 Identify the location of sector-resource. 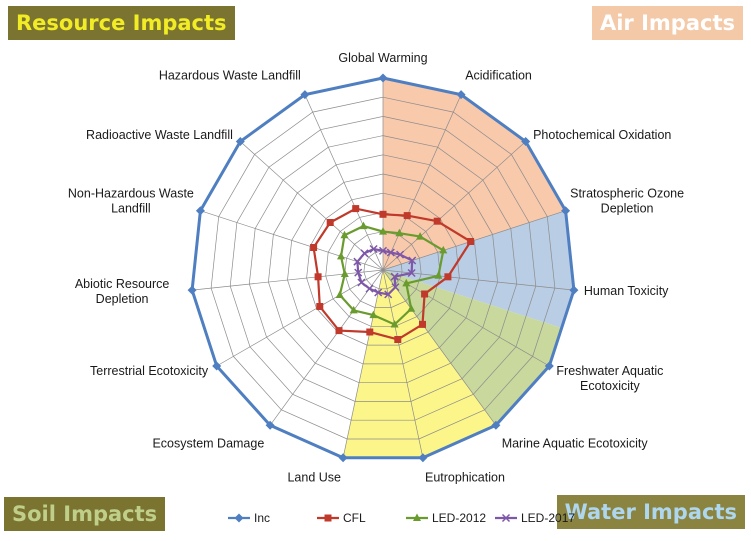
(419, 364).